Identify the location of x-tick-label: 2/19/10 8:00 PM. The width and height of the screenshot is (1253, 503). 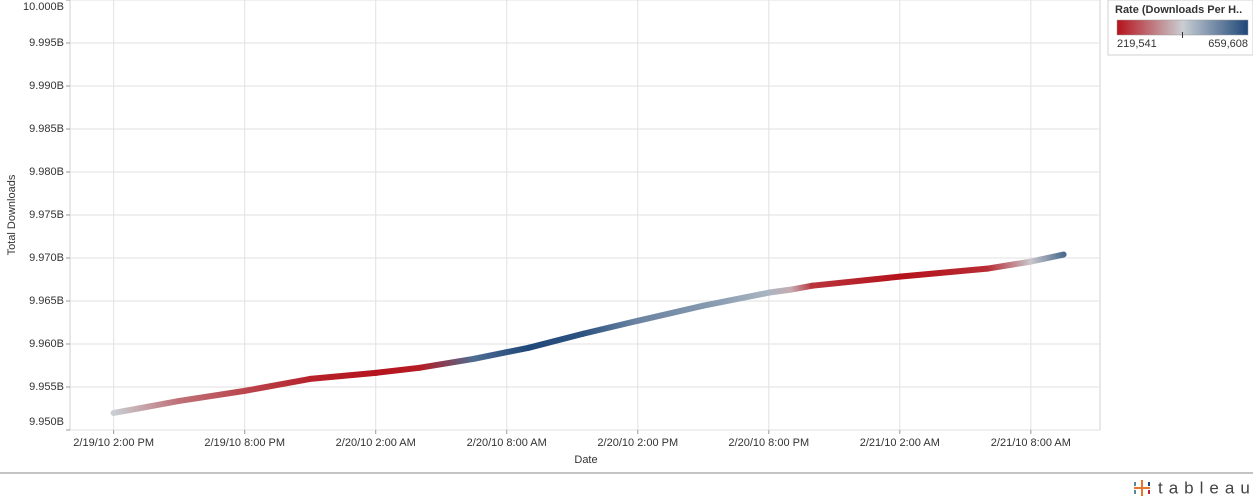
(244, 443).